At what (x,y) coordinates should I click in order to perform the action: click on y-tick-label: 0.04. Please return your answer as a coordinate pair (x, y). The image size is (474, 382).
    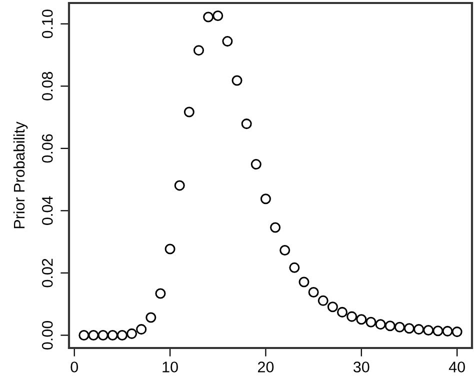
    Looking at the image, I should click on (47, 210).